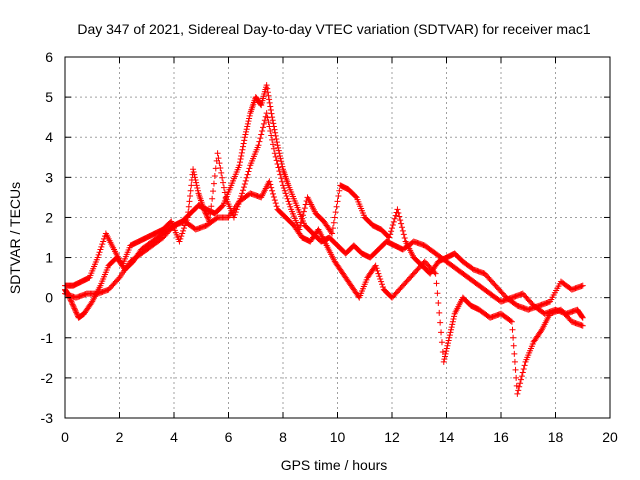 Image resolution: width=640 pixels, height=480 pixels. What do you see at coordinates (47, 378) in the screenshot?
I see `y-tick-label: -2` at bounding box center [47, 378].